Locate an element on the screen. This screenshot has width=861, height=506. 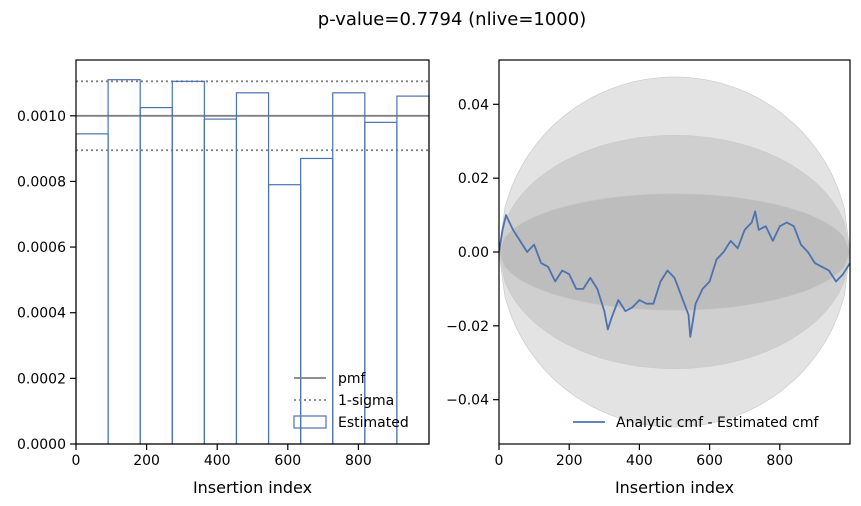
cmf-difference-line is located at coordinates (674, 274).